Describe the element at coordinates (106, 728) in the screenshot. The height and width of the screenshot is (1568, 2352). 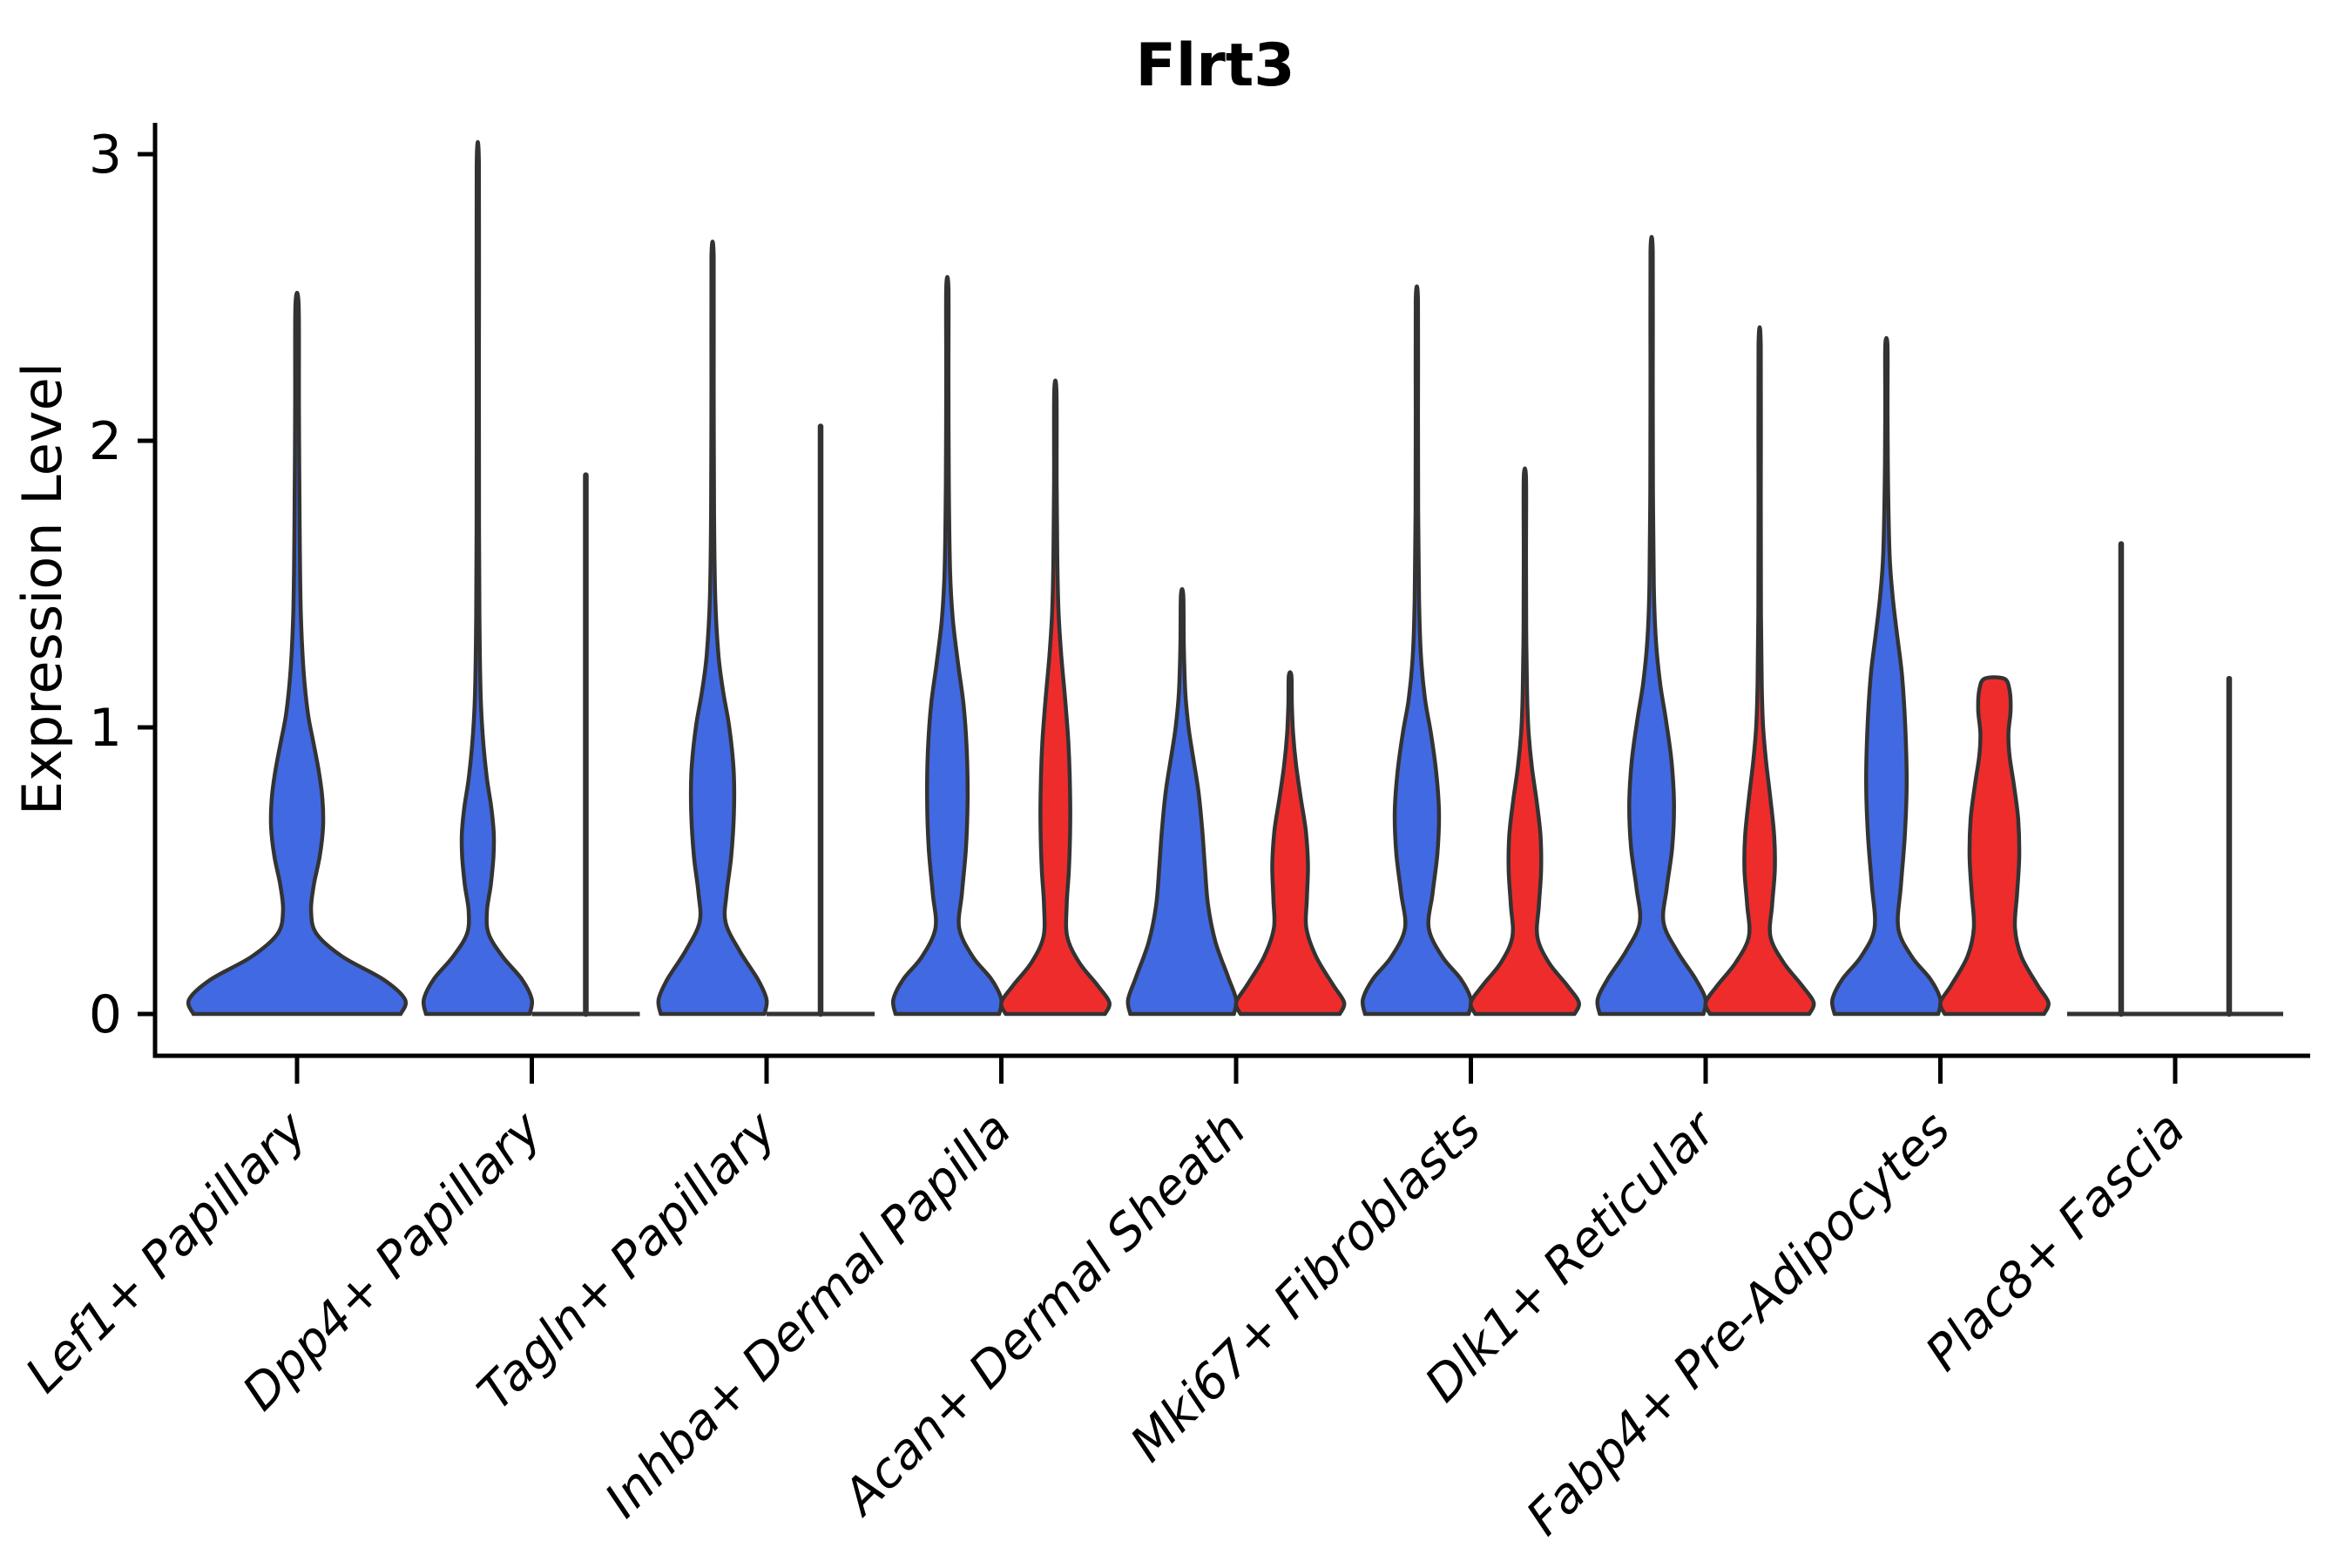
I see `y-tick-label-1: 1` at that location.